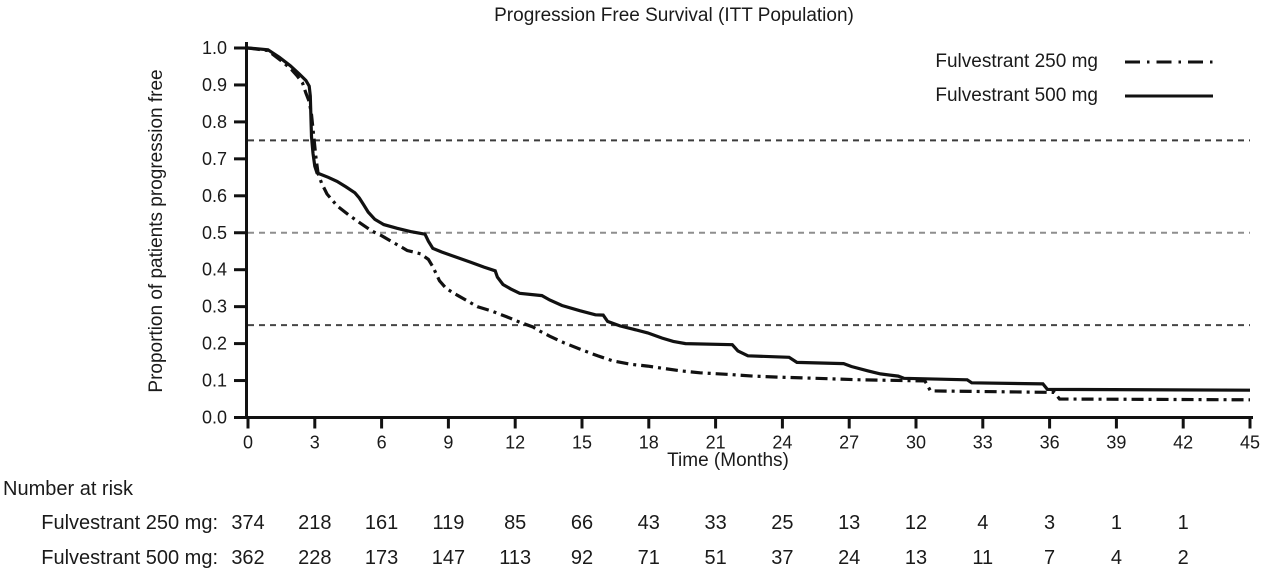  What do you see at coordinates (515, 443) in the screenshot?
I see `x-tick-label: 12` at bounding box center [515, 443].